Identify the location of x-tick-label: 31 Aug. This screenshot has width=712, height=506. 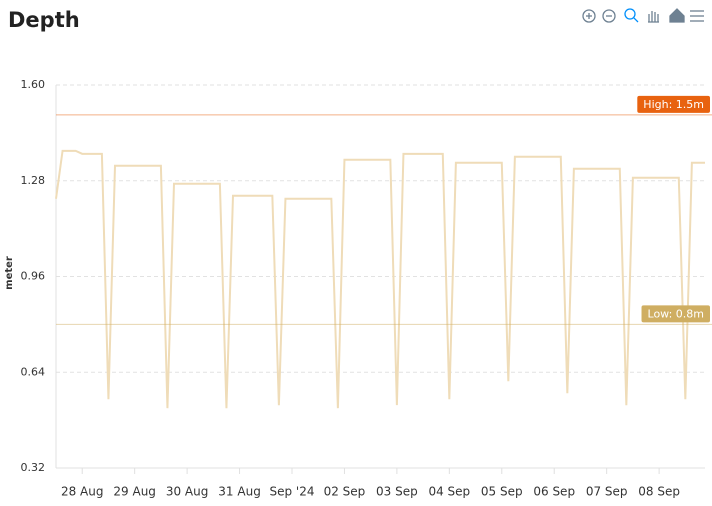
(239, 492).